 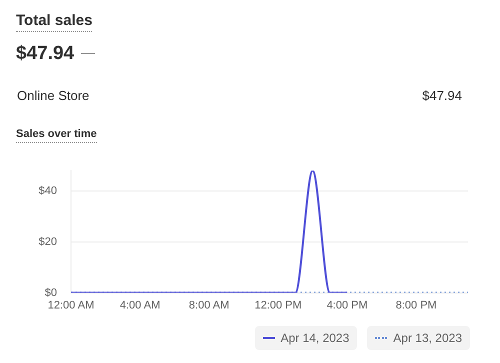 I want to click on x-tick-label: 12:00 AM, so click(x=71, y=305).